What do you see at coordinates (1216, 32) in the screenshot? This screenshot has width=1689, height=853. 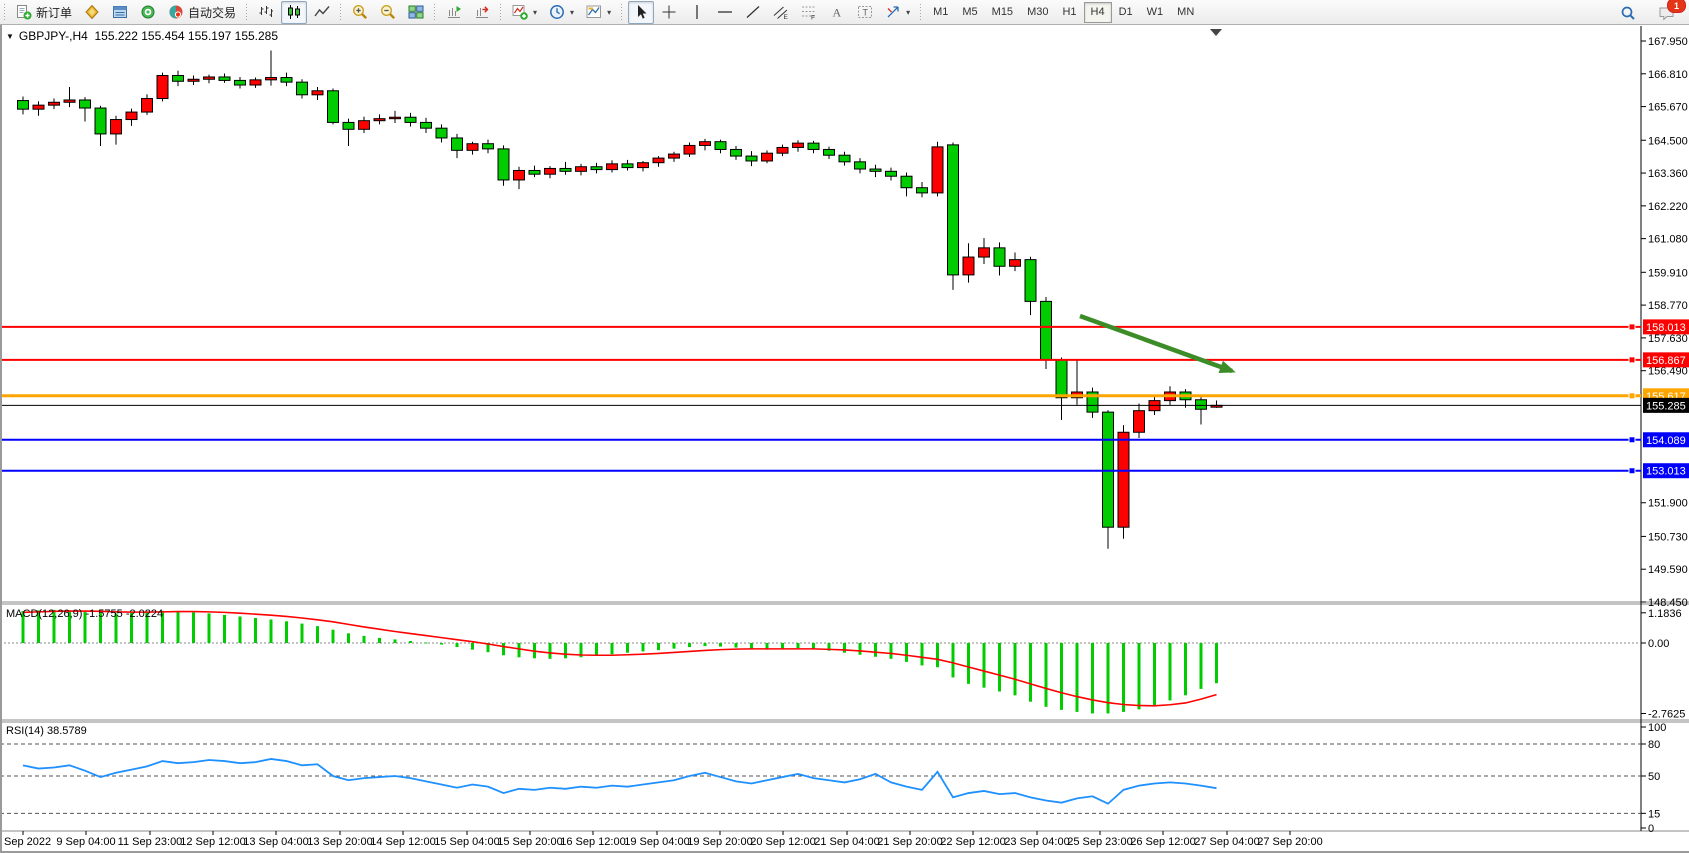 I see `chart-shift-marker` at bounding box center [1216, 32].